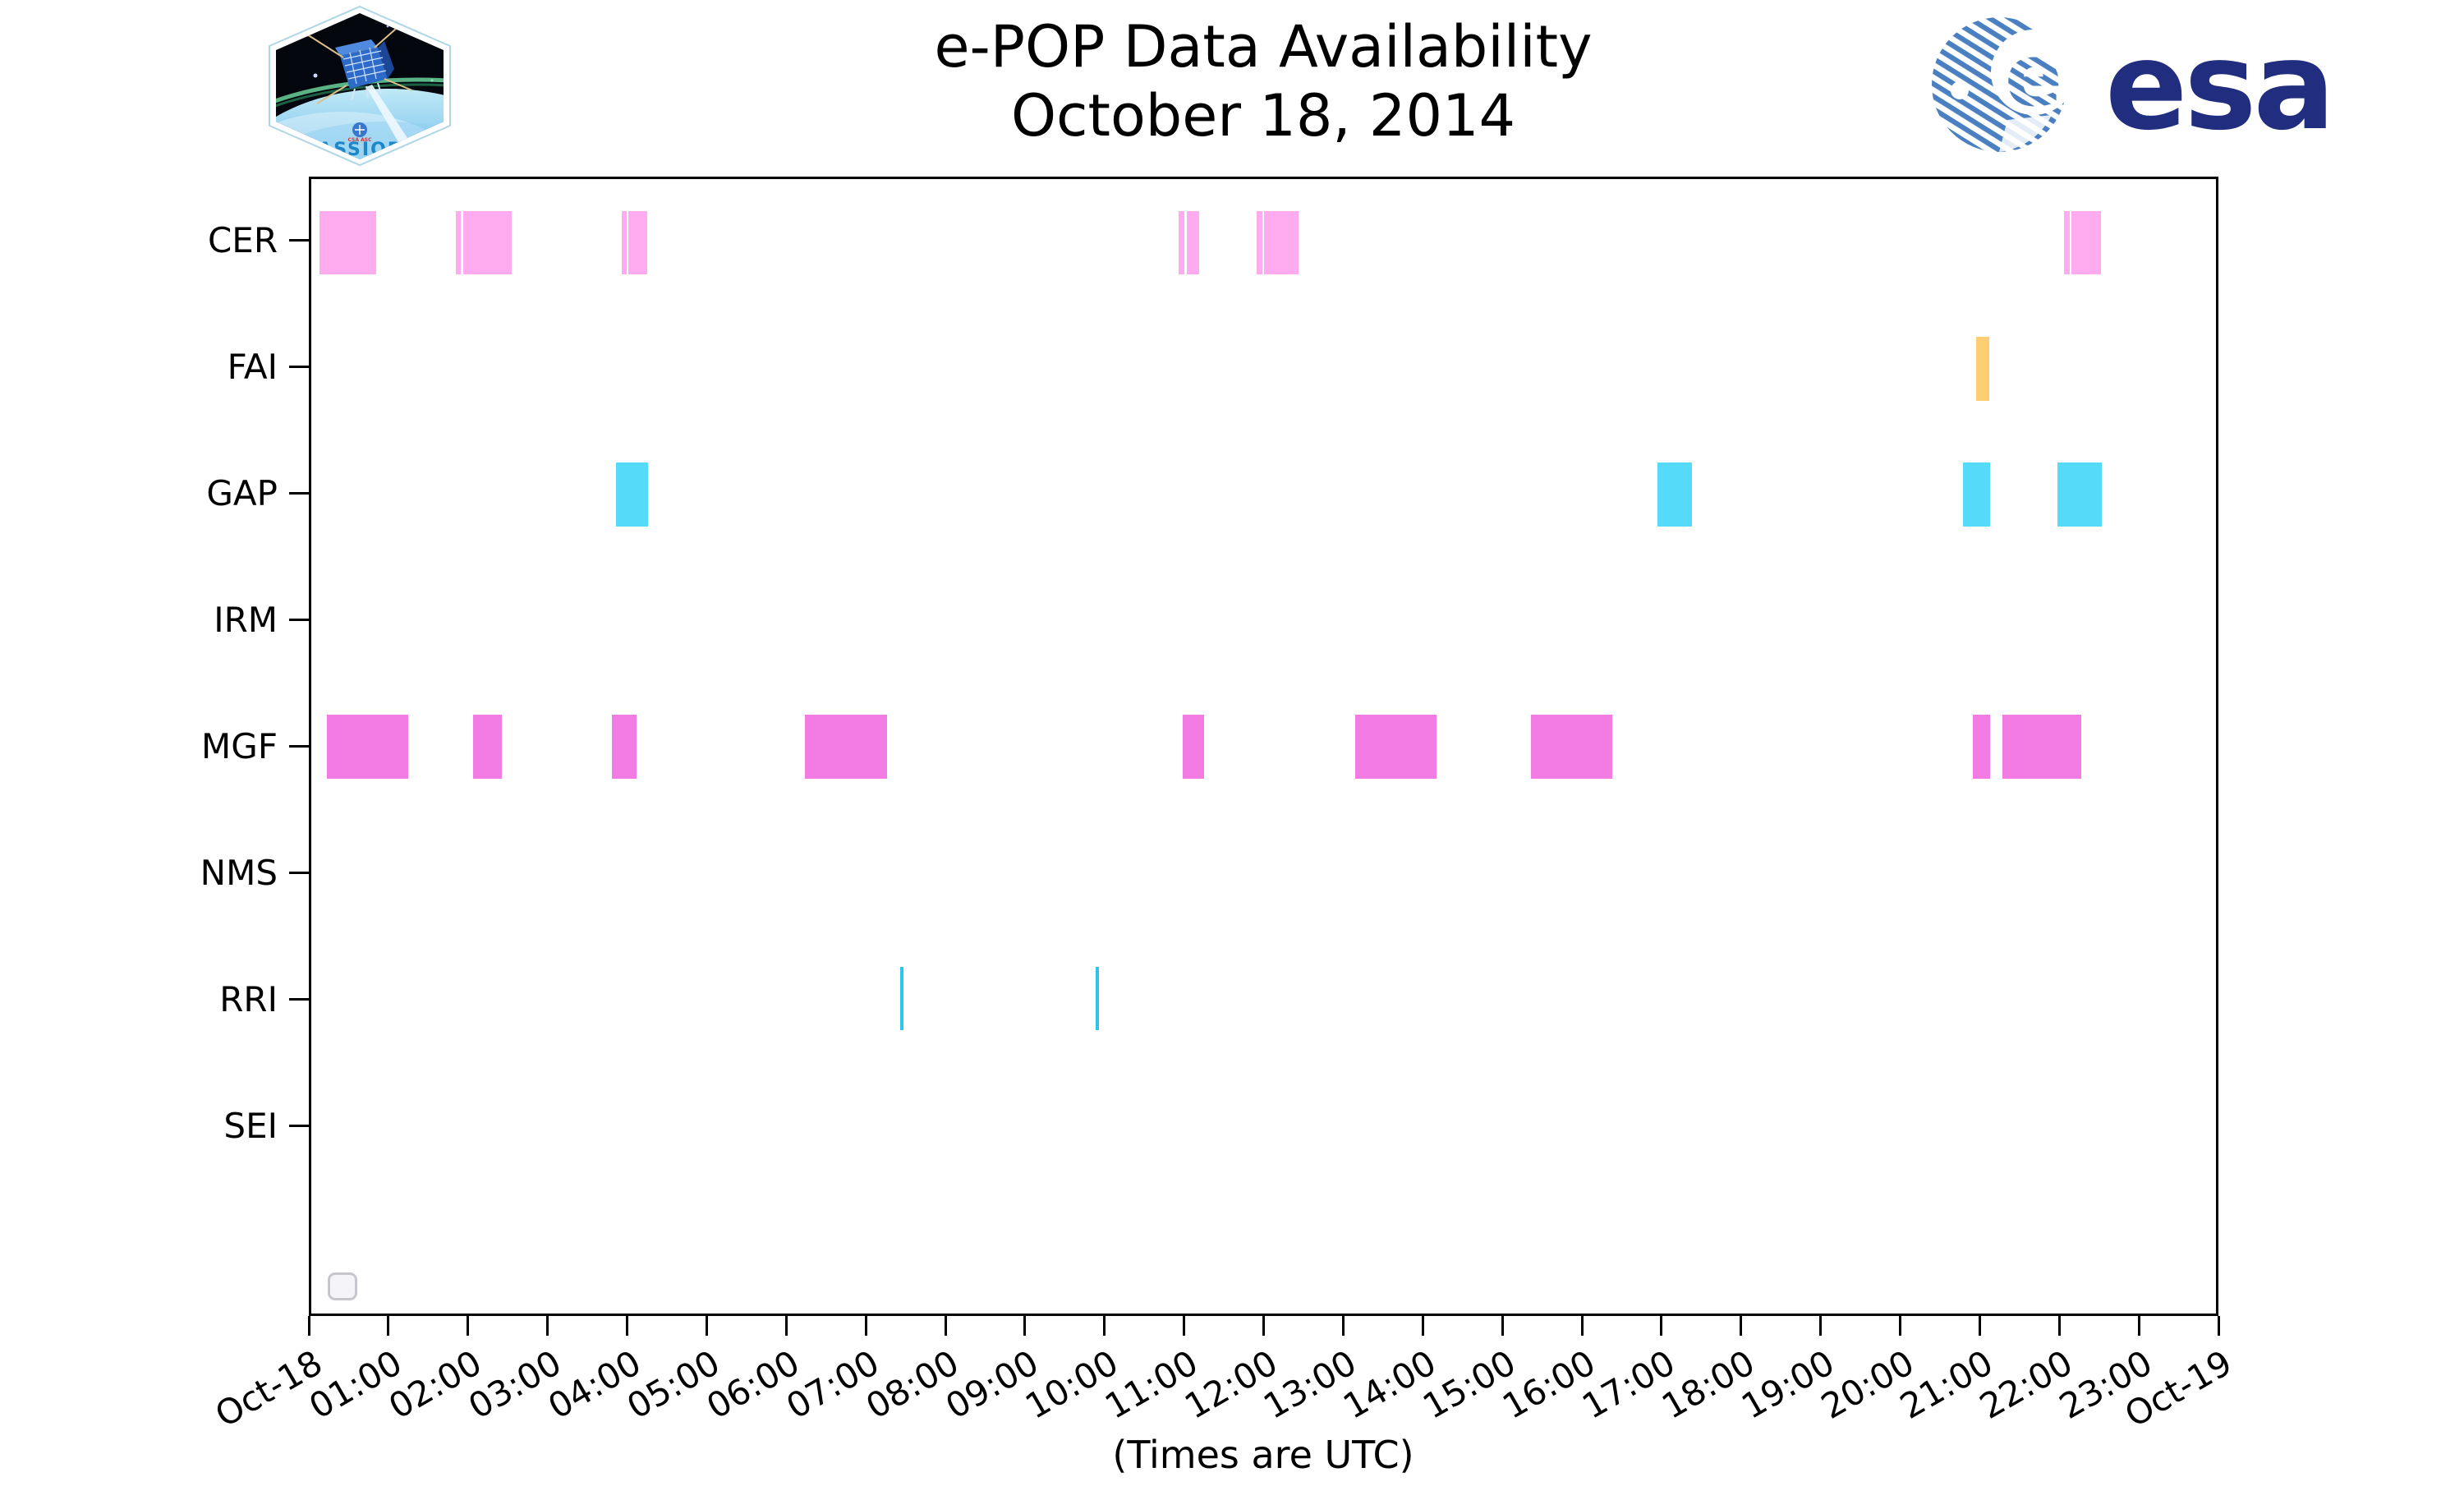  Describe the element at coordinates (1263, 47) in the screenshot. I see `page-title: e-POP Data Availability` at that location.